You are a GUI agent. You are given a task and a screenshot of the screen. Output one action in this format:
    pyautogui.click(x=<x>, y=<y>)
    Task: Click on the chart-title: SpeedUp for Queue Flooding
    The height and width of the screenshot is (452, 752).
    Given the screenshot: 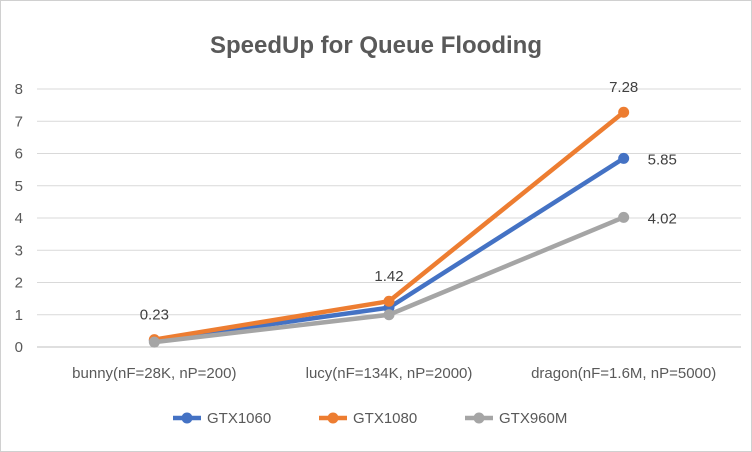 What is the action you would take?
    pyautogui.click(x=376, y=45)
    